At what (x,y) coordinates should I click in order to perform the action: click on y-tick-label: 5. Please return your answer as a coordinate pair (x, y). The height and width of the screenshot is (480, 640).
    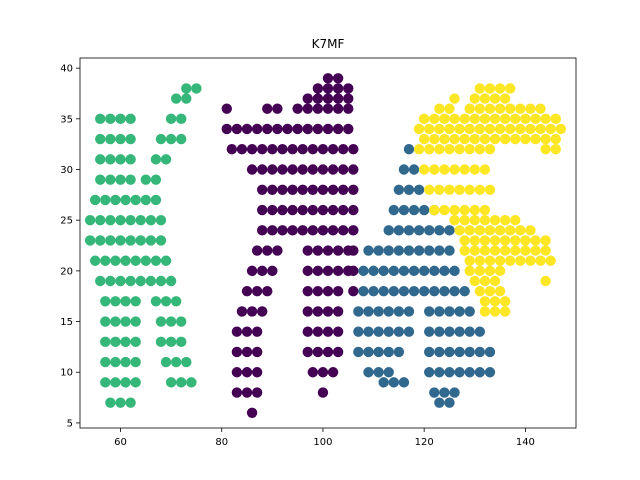
    Looking at the image, I should click on (70, 423).